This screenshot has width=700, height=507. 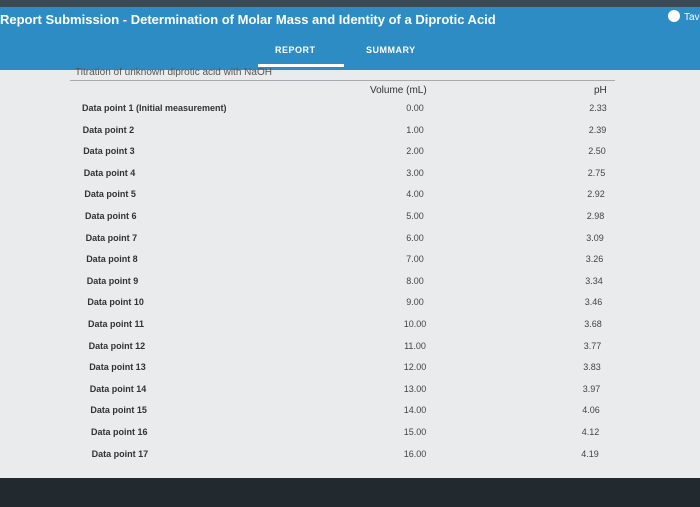 What do you see at coordinates (597, 151) in the screenshot?
I see `ph-cell: 2.50` at bounding box center [597, 151].